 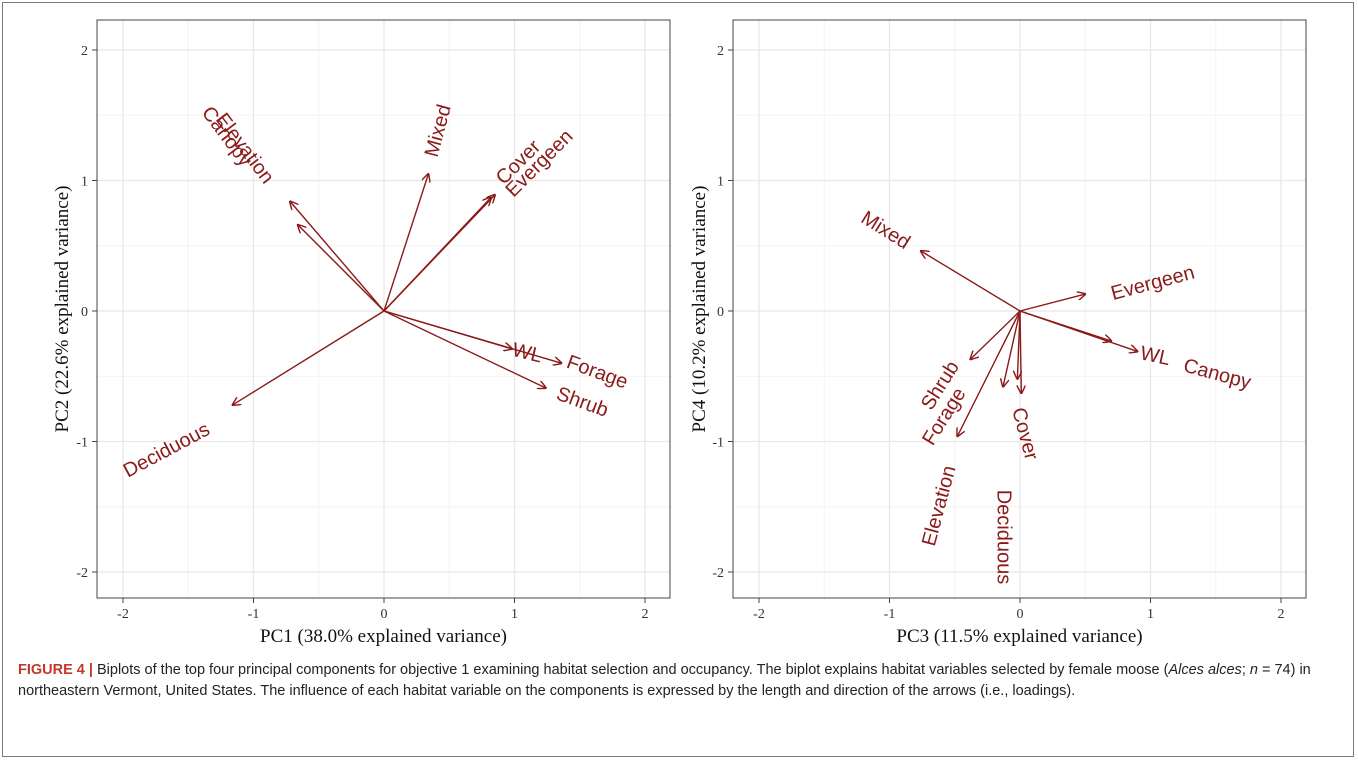 What do you see at coordinates (383, 636) in the screenshot?
I see `x-axis-title: PC1 (38.0% explained variance)` at bounding box center [383, 636].